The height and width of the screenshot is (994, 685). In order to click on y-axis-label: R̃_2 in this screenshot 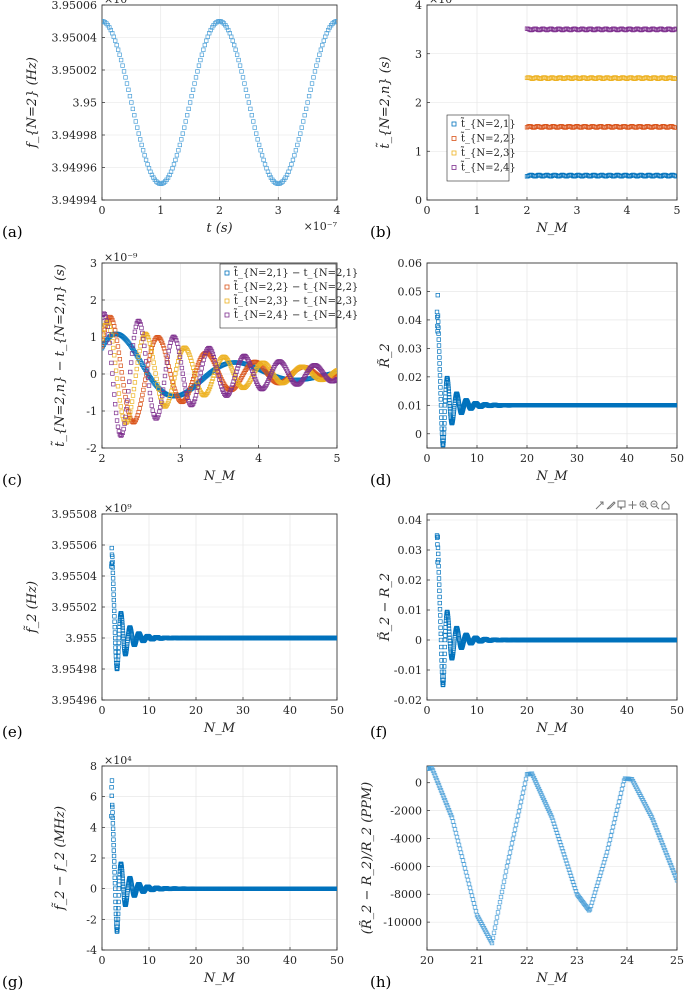, I will do `click(385, 356)`.